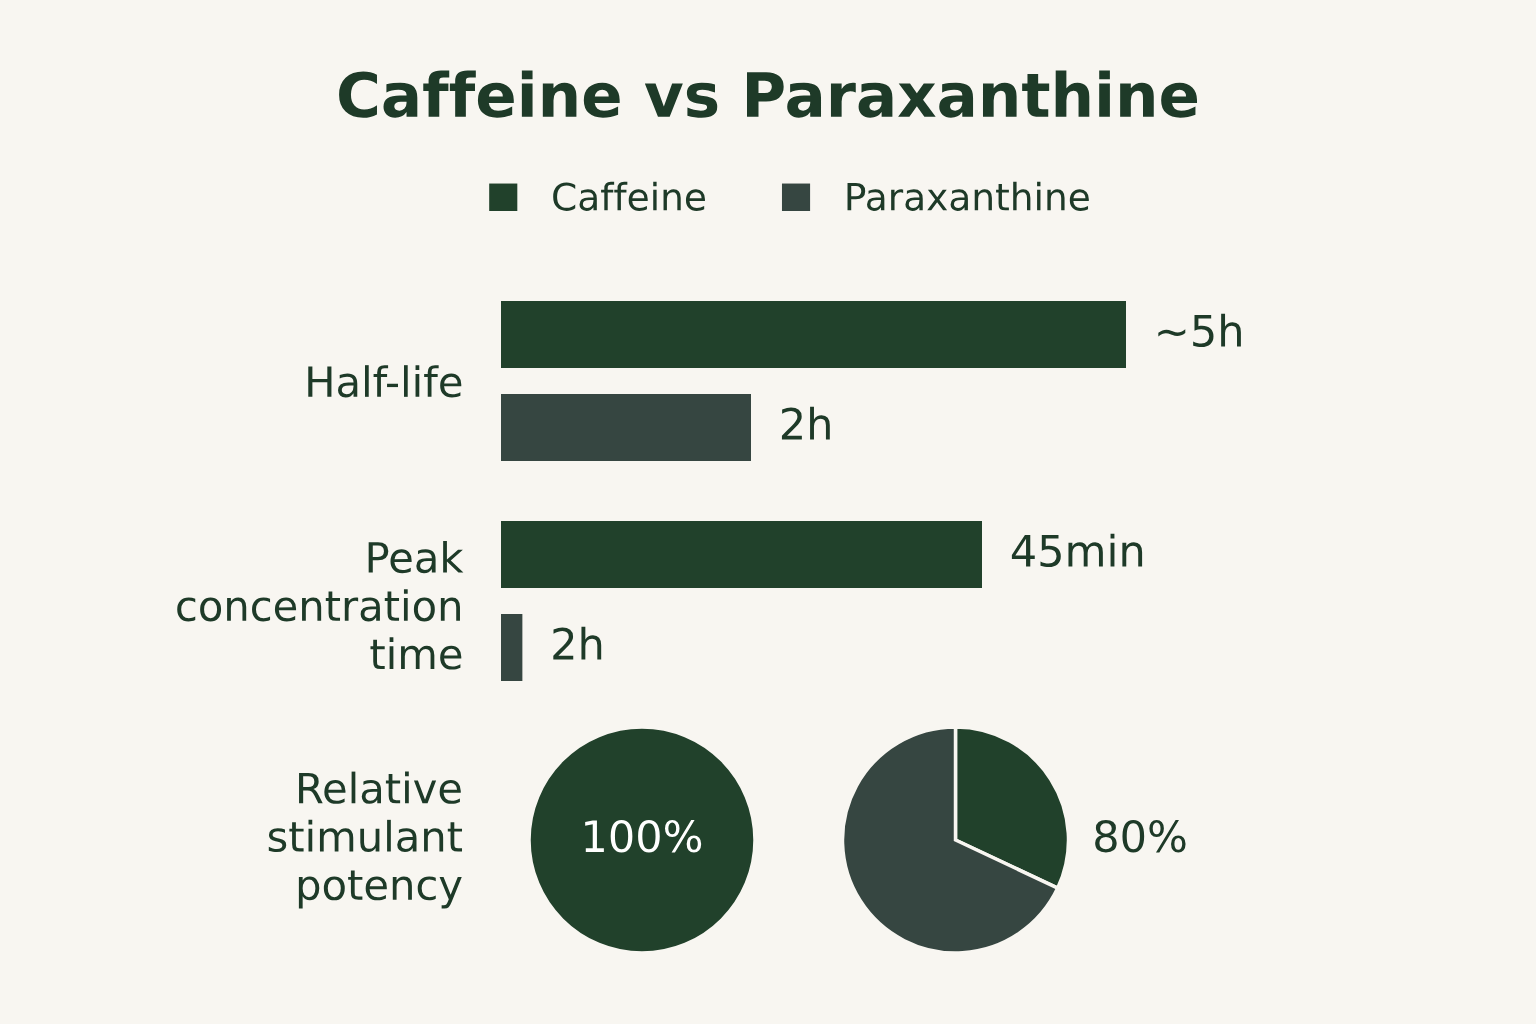 This screenshot has width=1536, height=1024. What do you see at coordinates (1077, 550) in the screenshot?
I see `data-label: 45min` at bounding box center [1077, 550].